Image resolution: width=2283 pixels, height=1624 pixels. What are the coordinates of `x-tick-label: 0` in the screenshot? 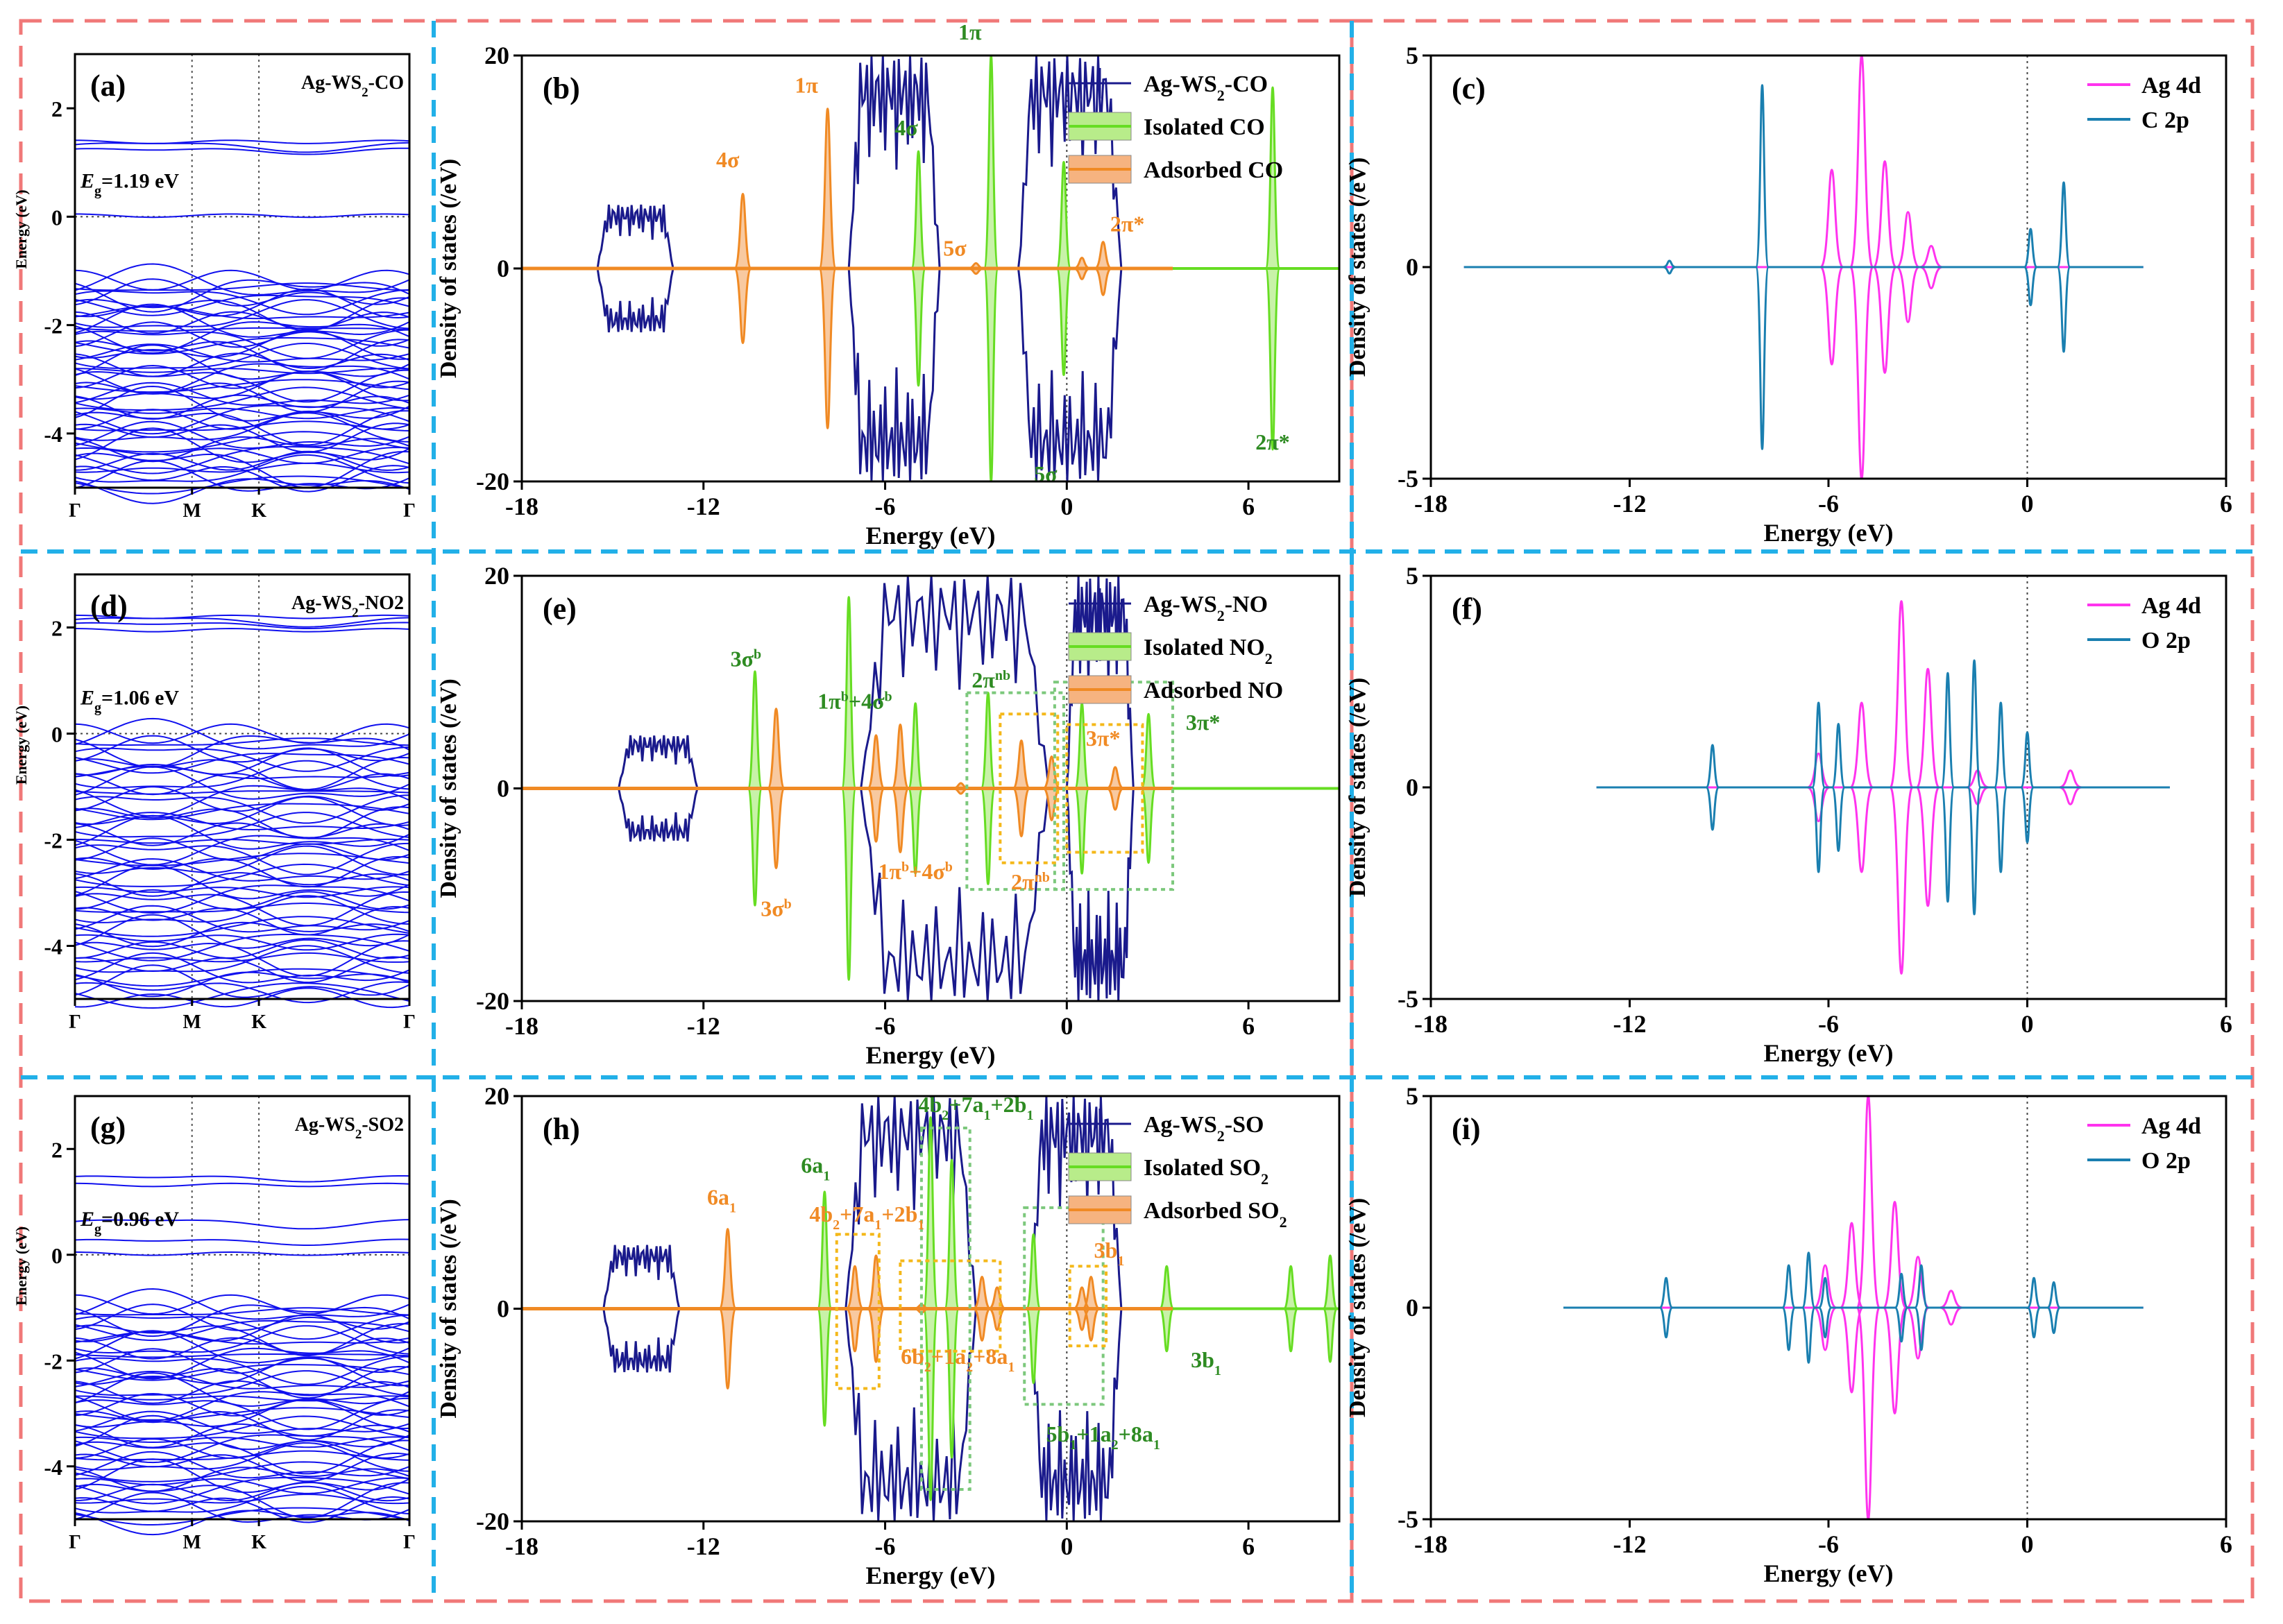 It's located at (1066, 1026).